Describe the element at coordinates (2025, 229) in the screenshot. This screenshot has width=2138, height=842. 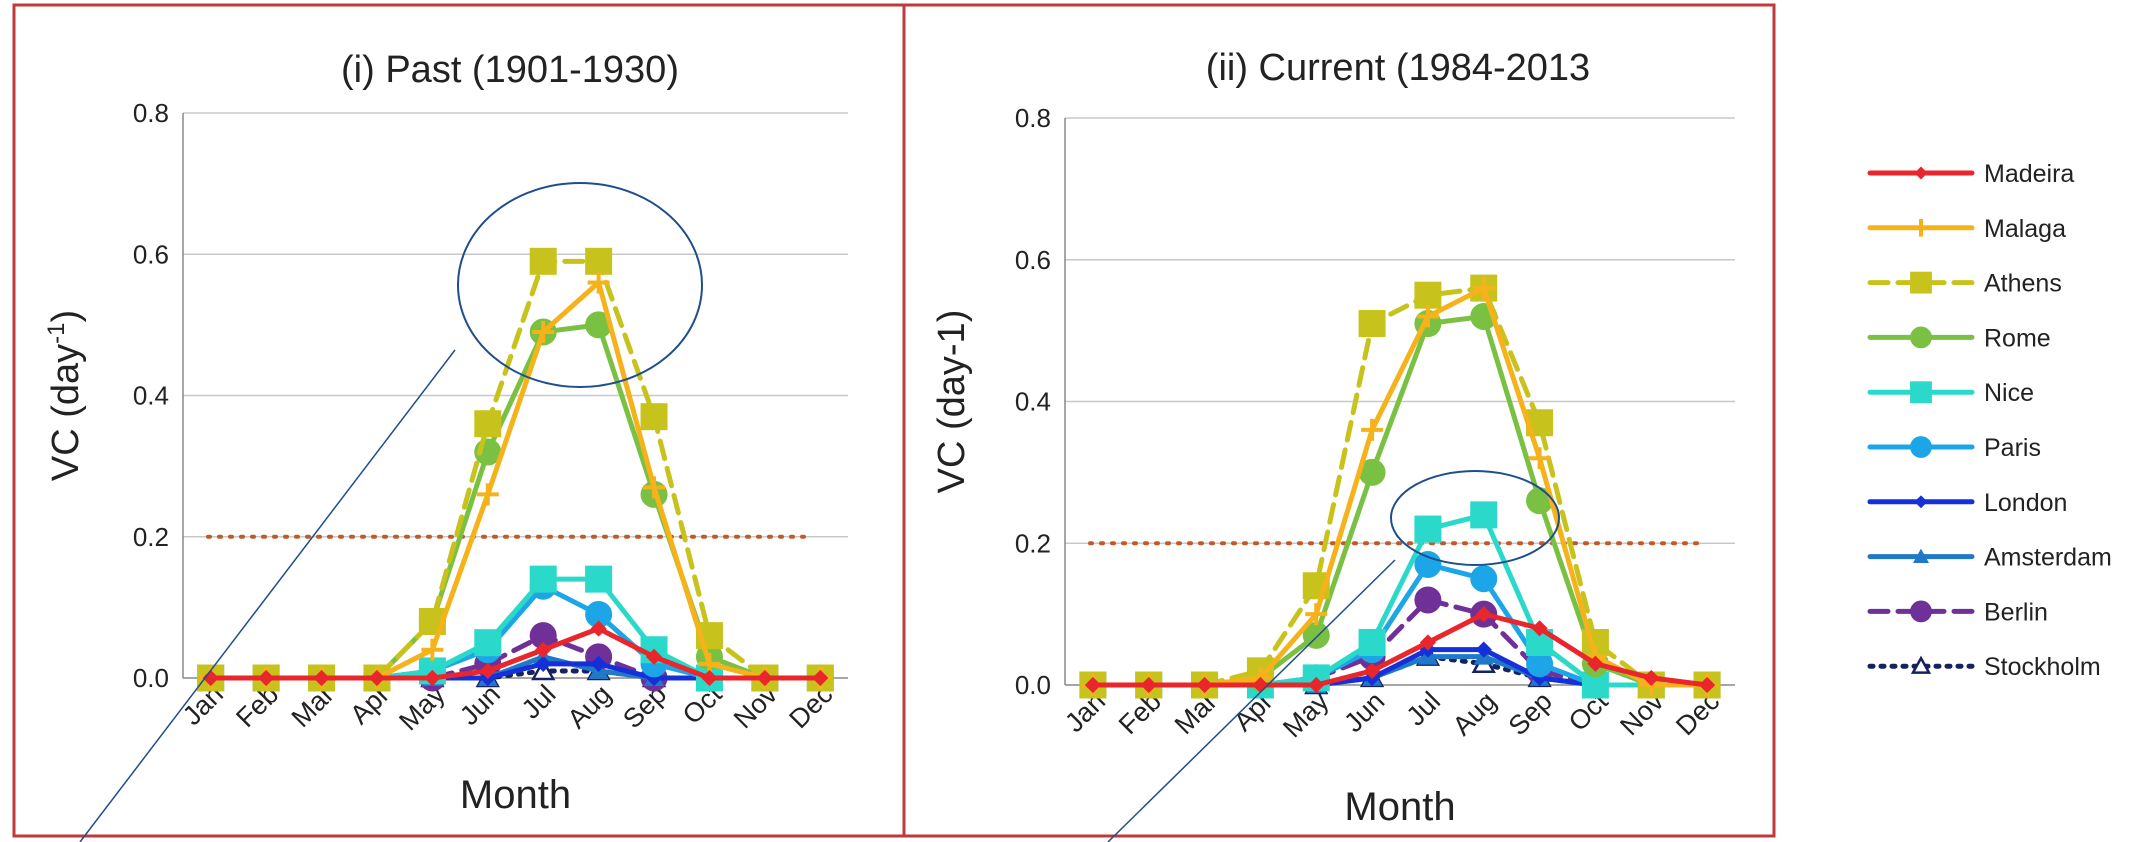
I see `legend-label: Malaga` at that location.